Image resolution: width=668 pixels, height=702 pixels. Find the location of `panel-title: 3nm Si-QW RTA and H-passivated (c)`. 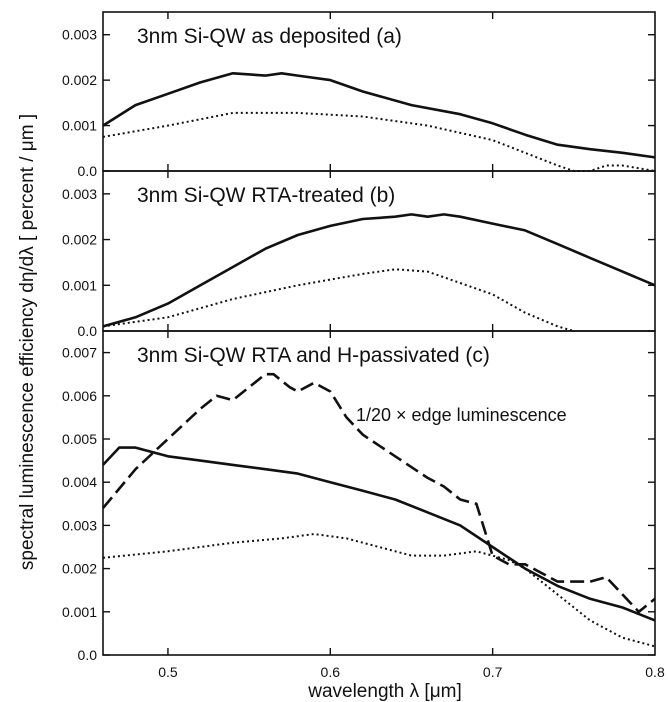

panel-title: 3nm Si-QW RTA and H-passivated (c) is located at coordinates (313, 355).